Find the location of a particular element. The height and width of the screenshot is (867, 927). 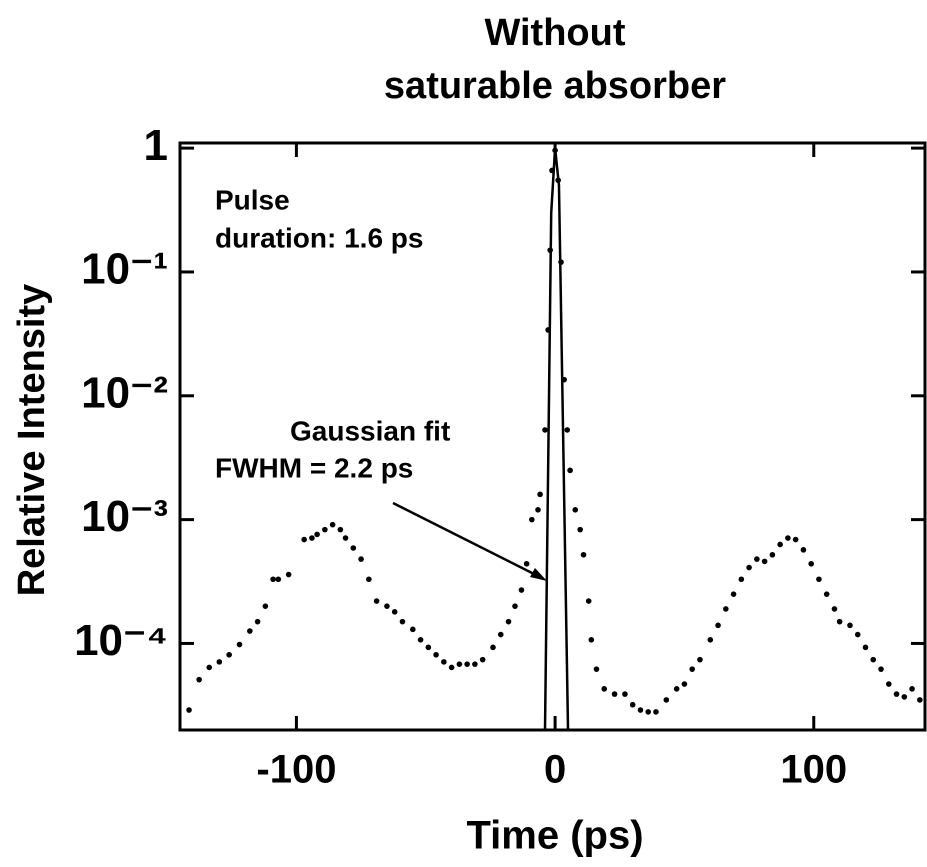

arrow-line is located at coordinates (466, 540).